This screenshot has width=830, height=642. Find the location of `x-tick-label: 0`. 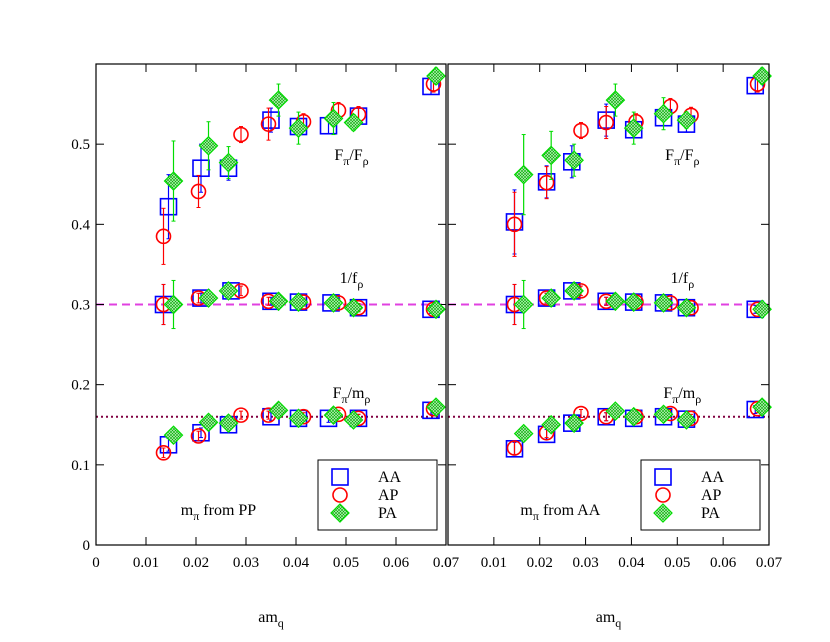

x-tick-label: 0 is located at coordinates (96, 563).